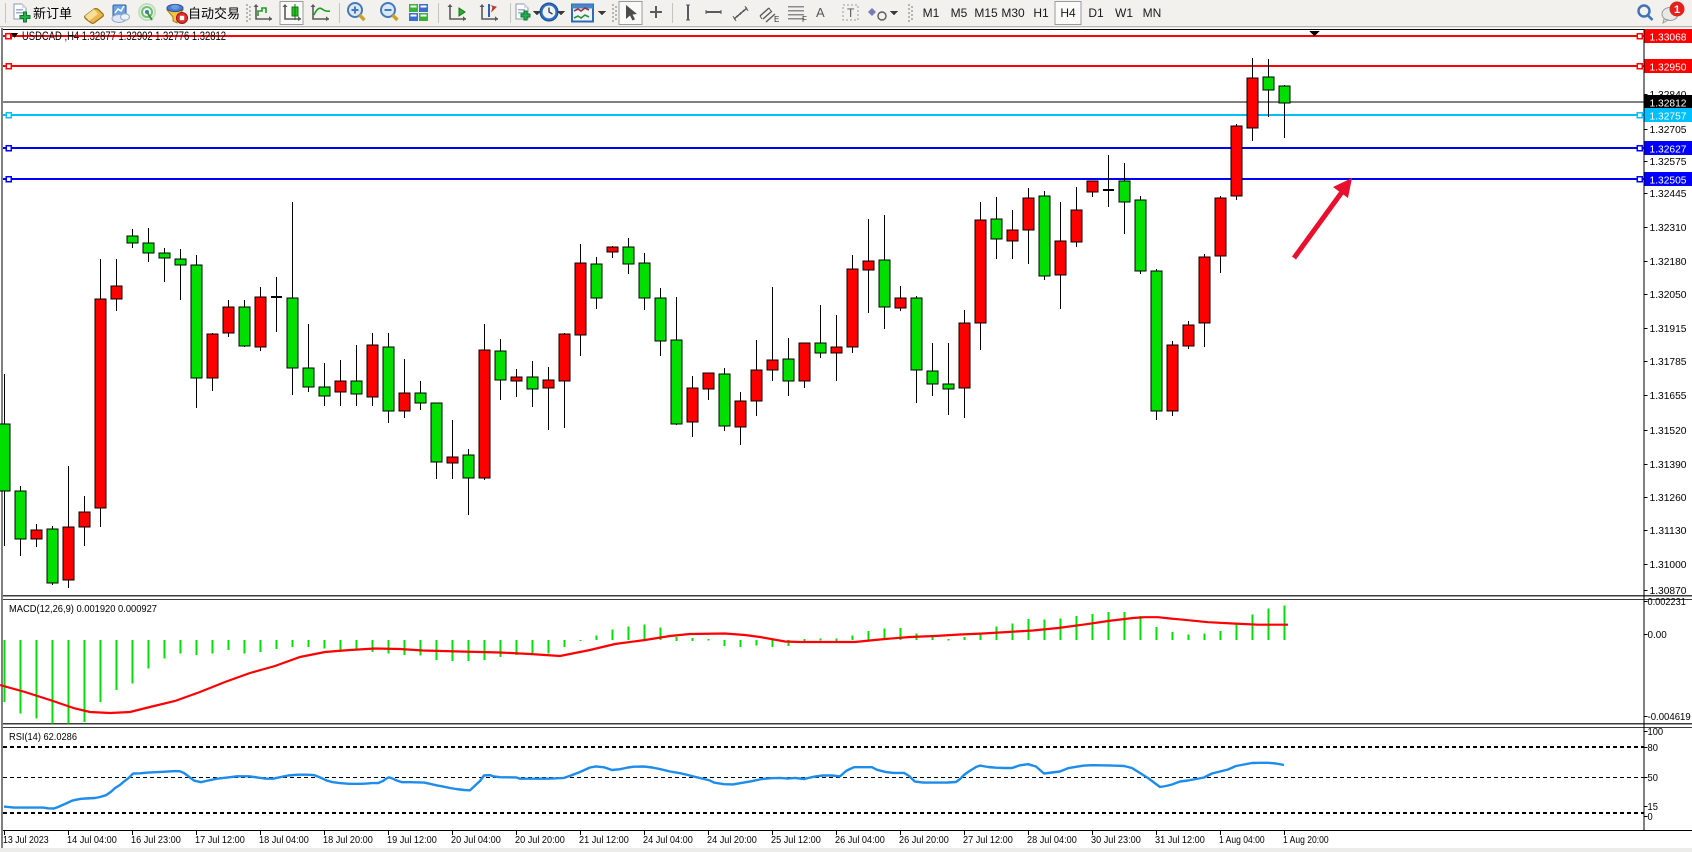  What do you see at coordinates (1668, 565) in the screenshot?
I see `svg-text: 1.31000` at bounding box center [1668, 565].